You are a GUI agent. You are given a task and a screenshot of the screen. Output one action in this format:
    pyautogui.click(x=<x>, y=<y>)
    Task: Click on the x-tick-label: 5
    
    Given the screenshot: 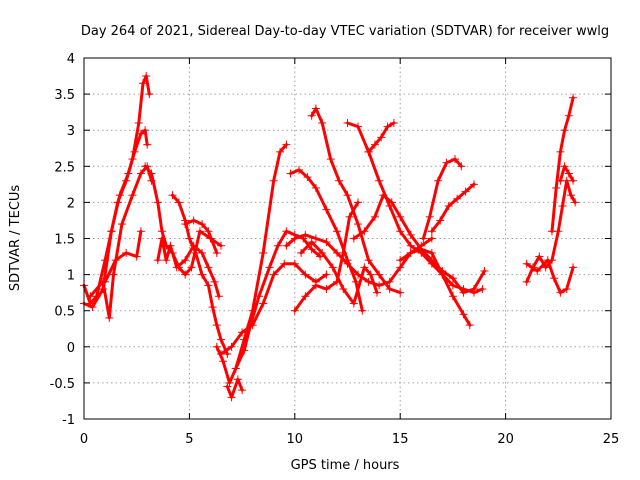 What is the action you would take?
    pyautogui.click(x=189, y=439)
    